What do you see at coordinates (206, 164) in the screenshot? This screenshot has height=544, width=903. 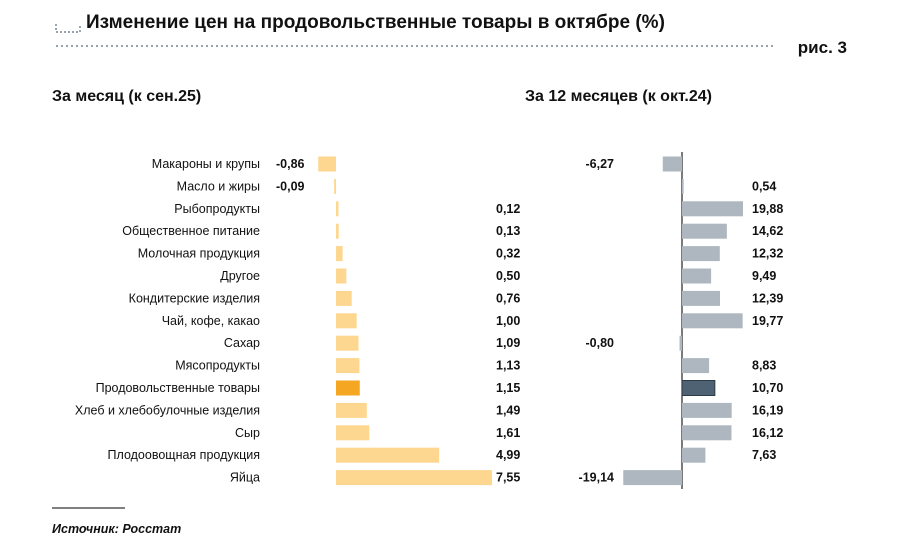 I see `category-label: Макароны и крупы` at bounding box center [206, 164].